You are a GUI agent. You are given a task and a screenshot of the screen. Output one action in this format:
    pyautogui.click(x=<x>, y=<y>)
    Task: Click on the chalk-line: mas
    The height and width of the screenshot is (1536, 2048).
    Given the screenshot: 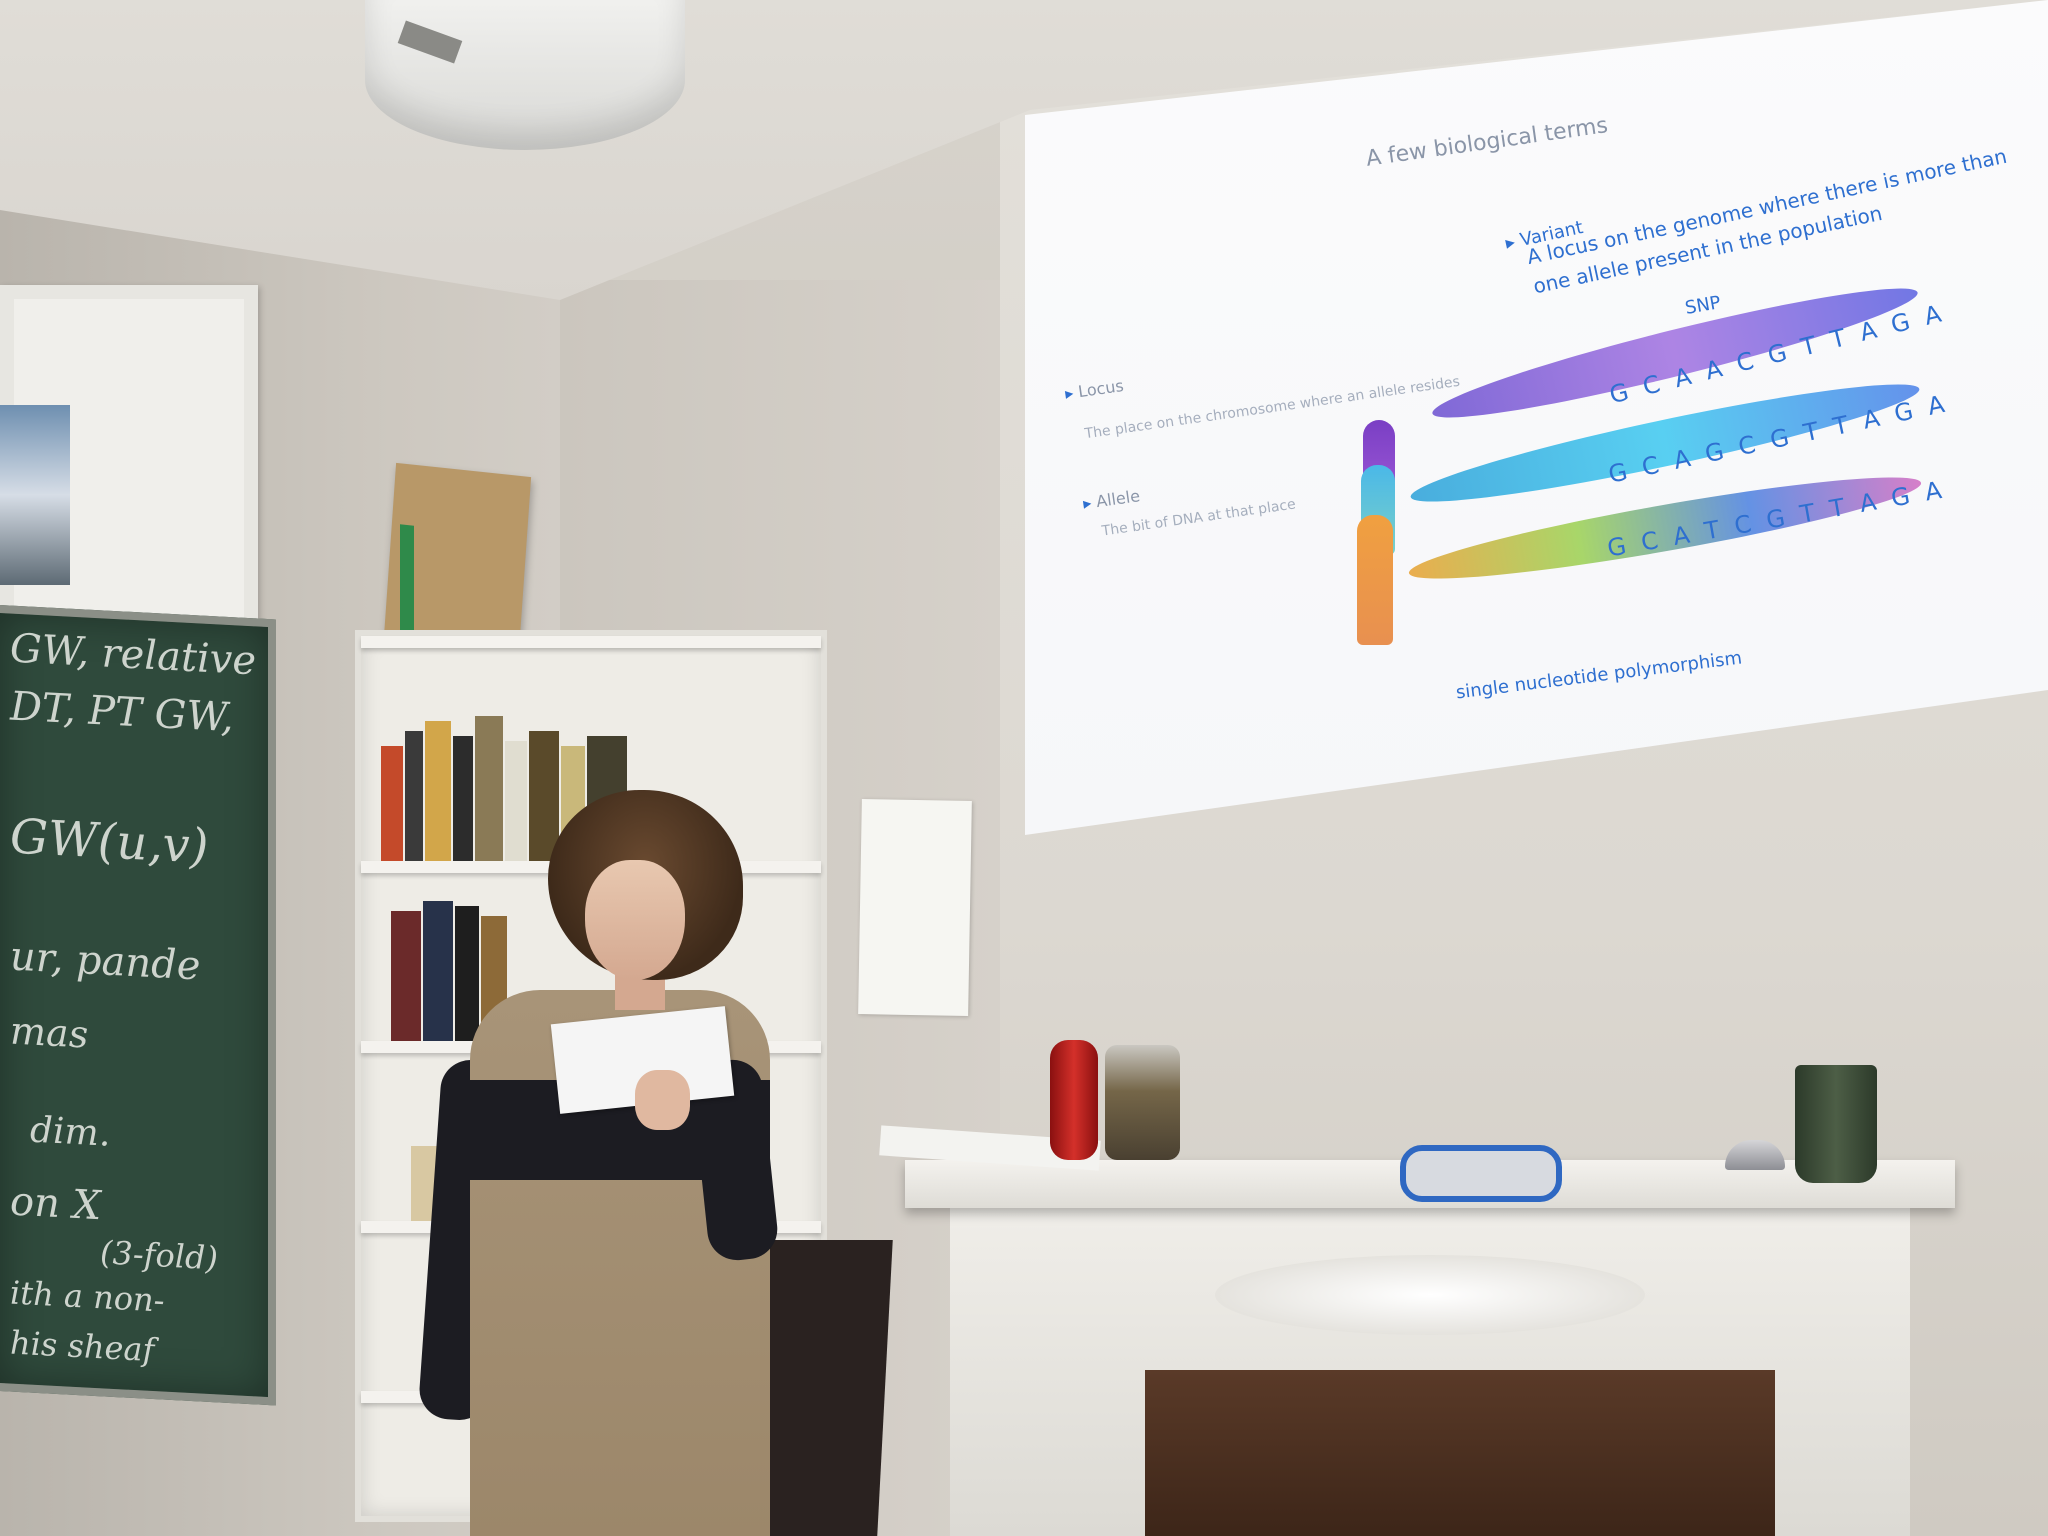 What is the action you would take?
    pyautogui.click(x=49, y=1032)
    